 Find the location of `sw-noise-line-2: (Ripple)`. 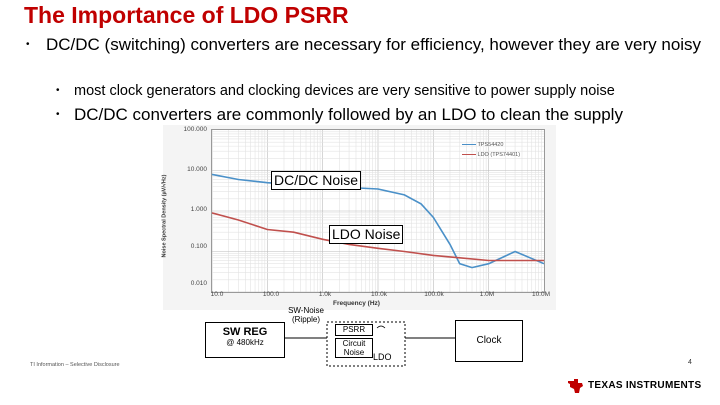

sw-noise-line-2: (Ripple) is located at coordinates (305, 319).